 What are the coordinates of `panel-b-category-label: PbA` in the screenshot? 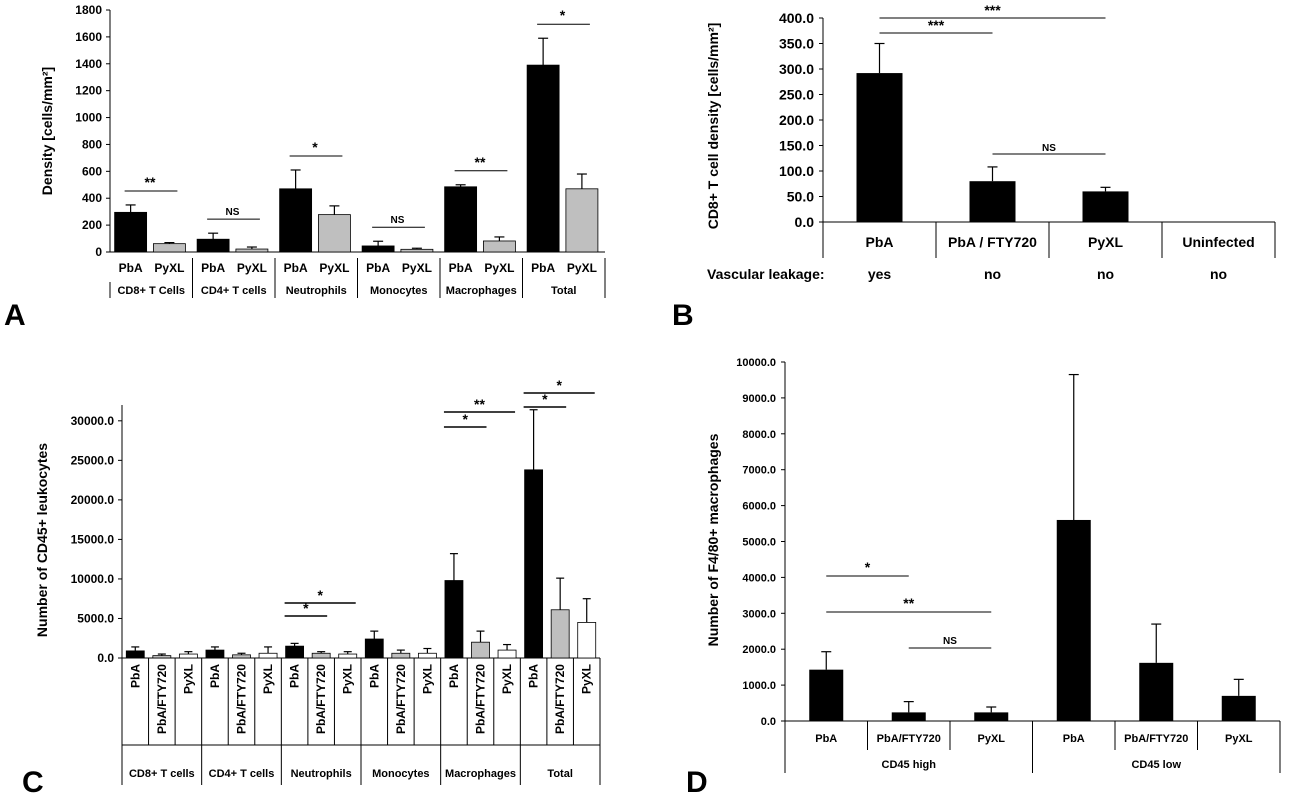 It's located at (880, 242).